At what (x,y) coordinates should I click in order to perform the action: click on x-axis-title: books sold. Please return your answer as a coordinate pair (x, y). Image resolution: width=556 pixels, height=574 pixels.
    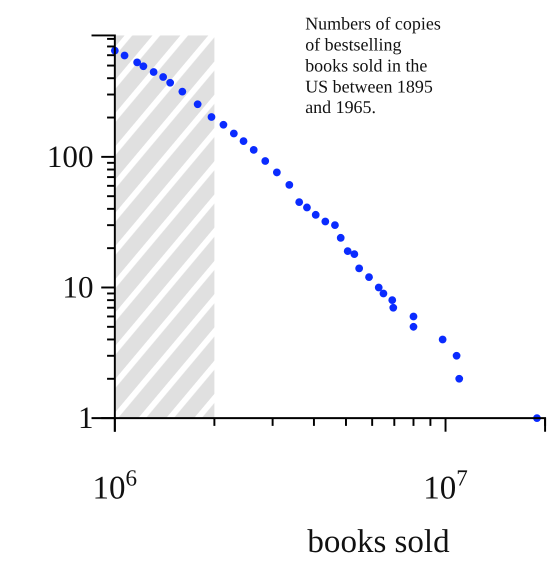
    Looking at the image, I should click on (378, 542).